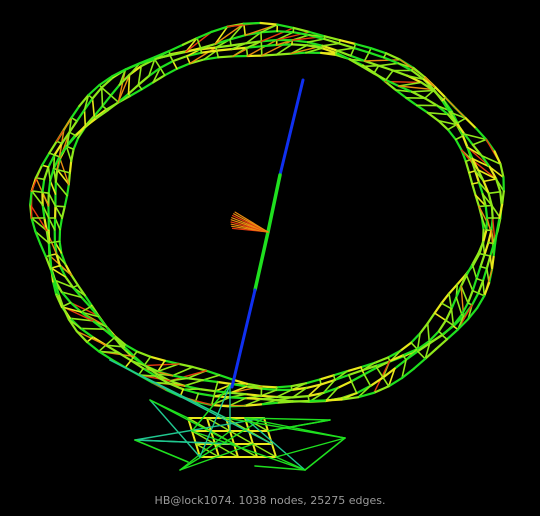  I want to click on graph-bottom-cluster, so click(227, 415).